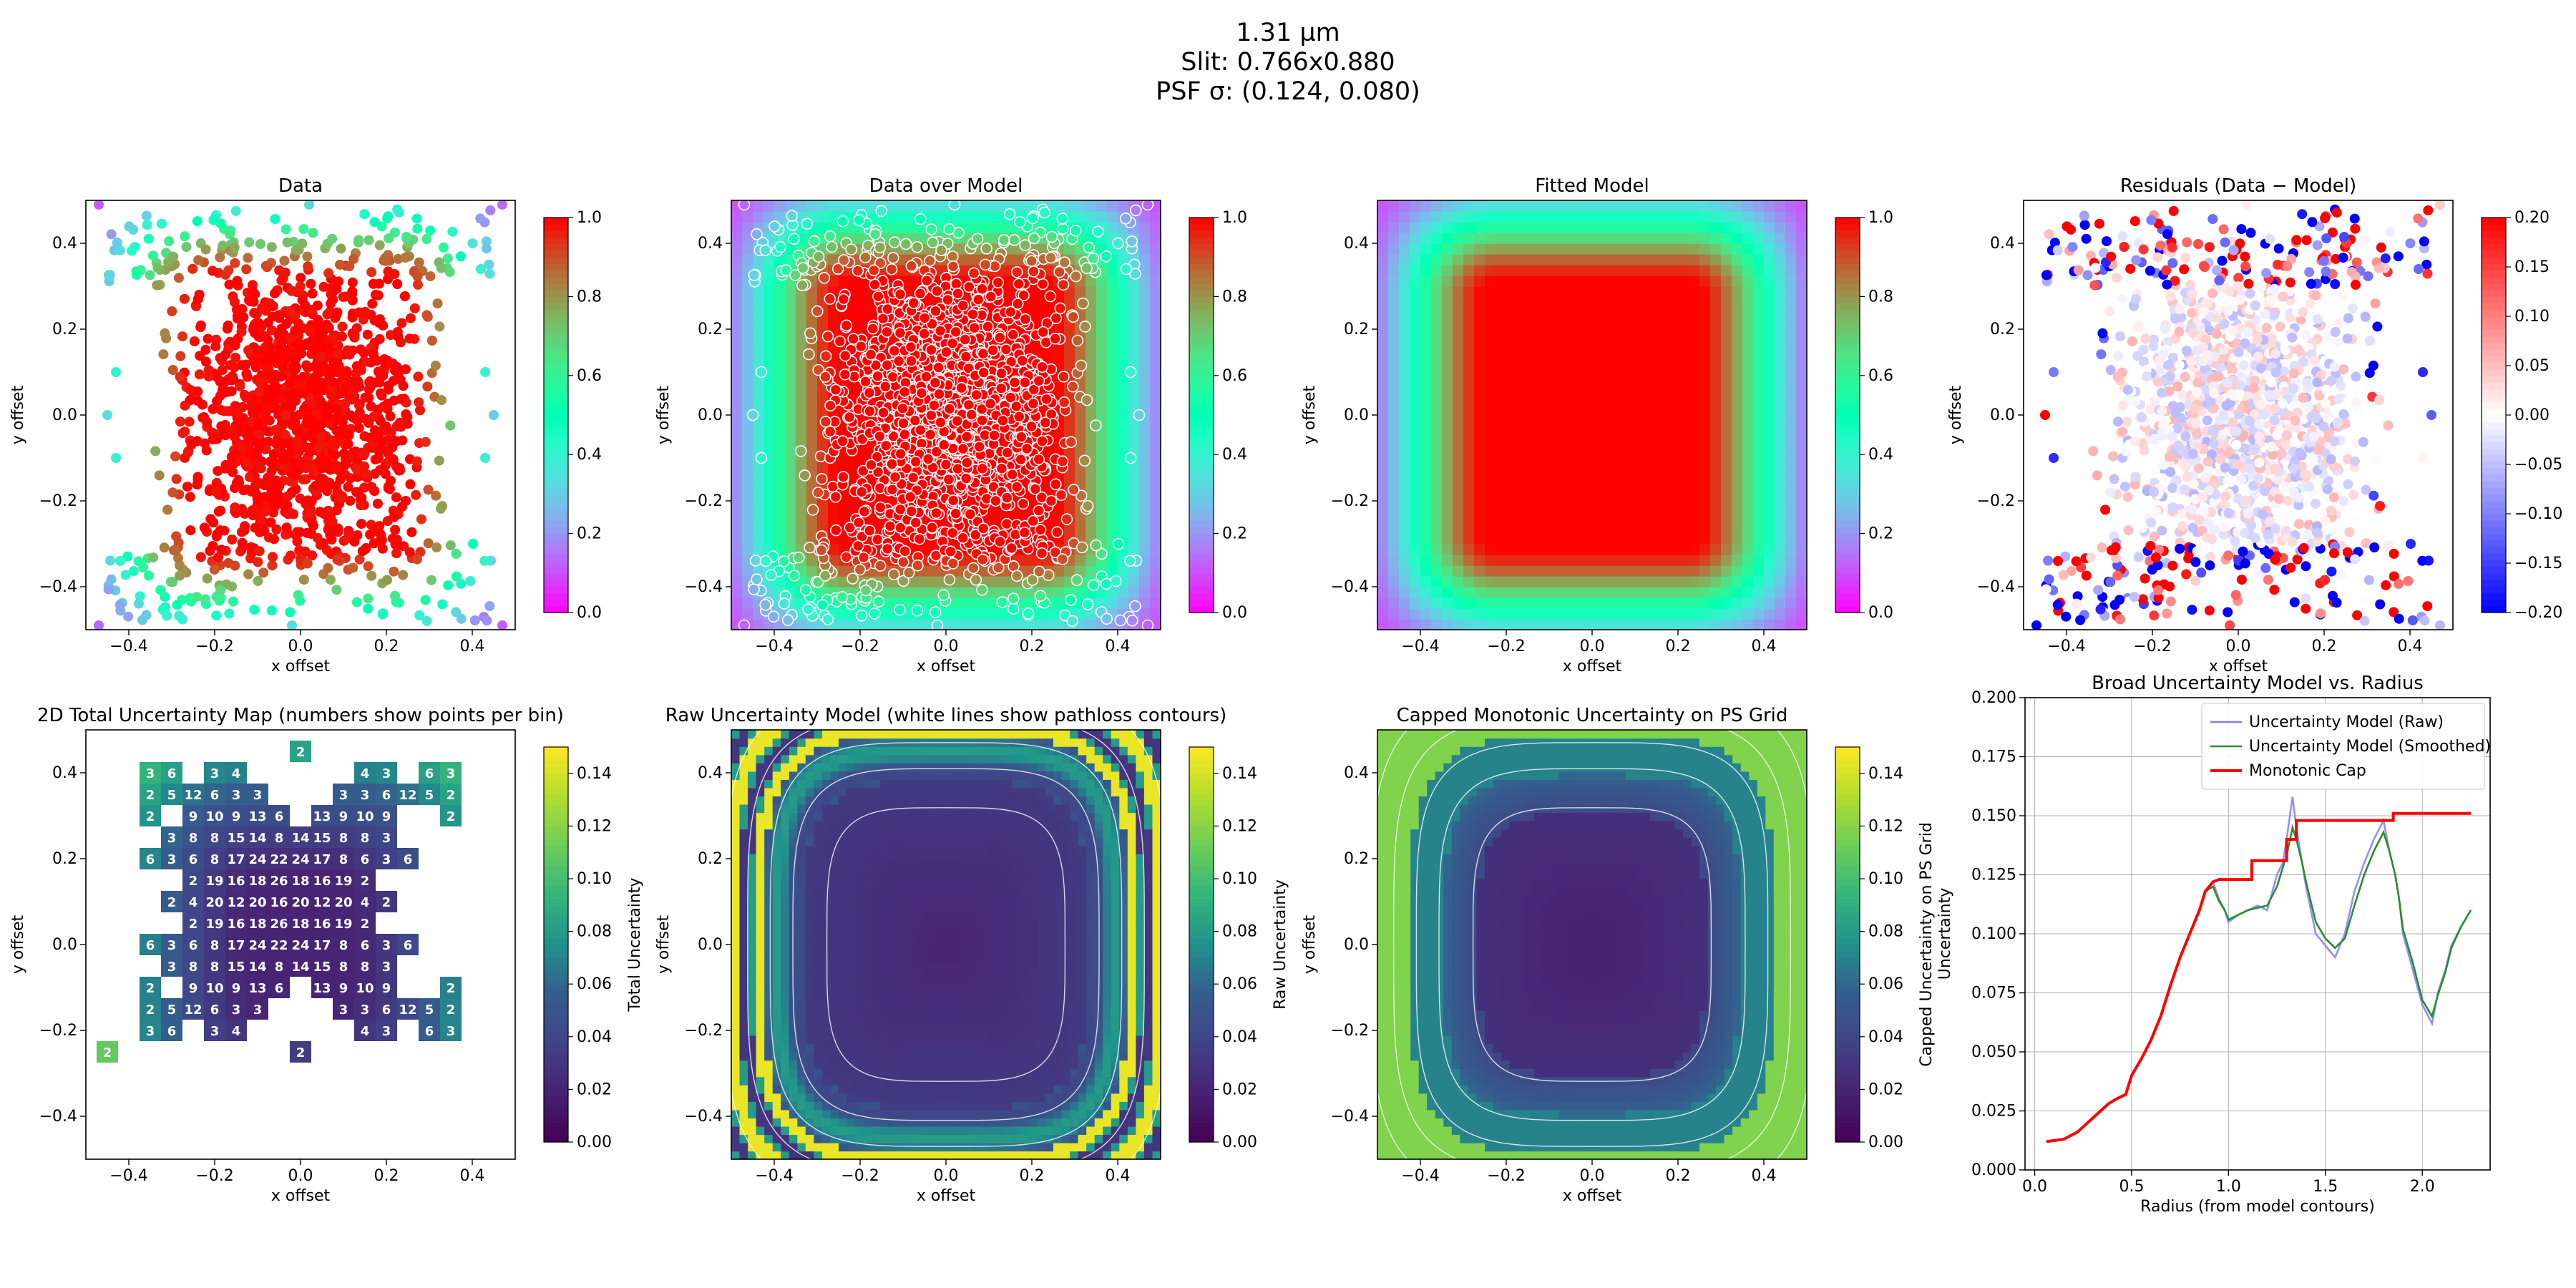 This screenshot has width=2576, height=1288. What do you see at coordinates (1234, 613) in the screenshot?
I see `colorbar-tick-label: 0.0` at bounding box center [1234, 613].